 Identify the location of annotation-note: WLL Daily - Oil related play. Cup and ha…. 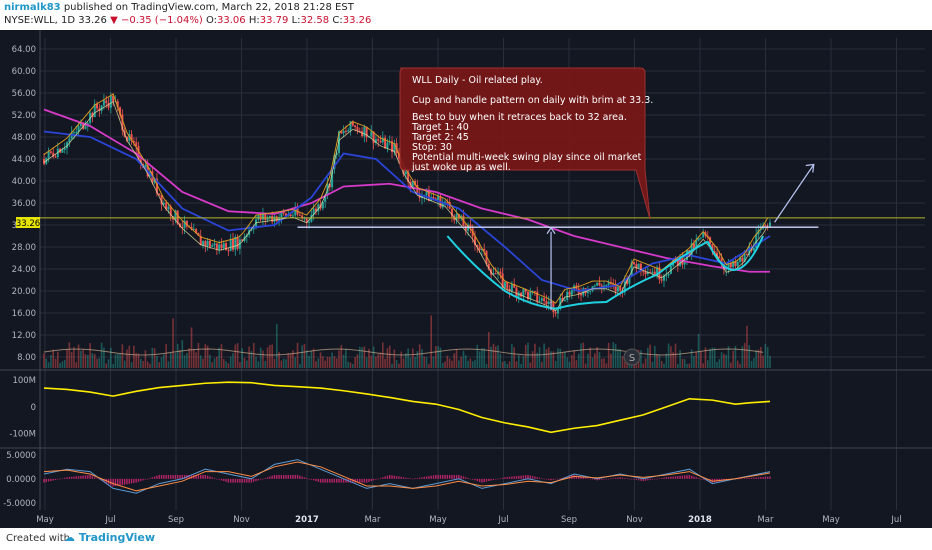
(526, 143).